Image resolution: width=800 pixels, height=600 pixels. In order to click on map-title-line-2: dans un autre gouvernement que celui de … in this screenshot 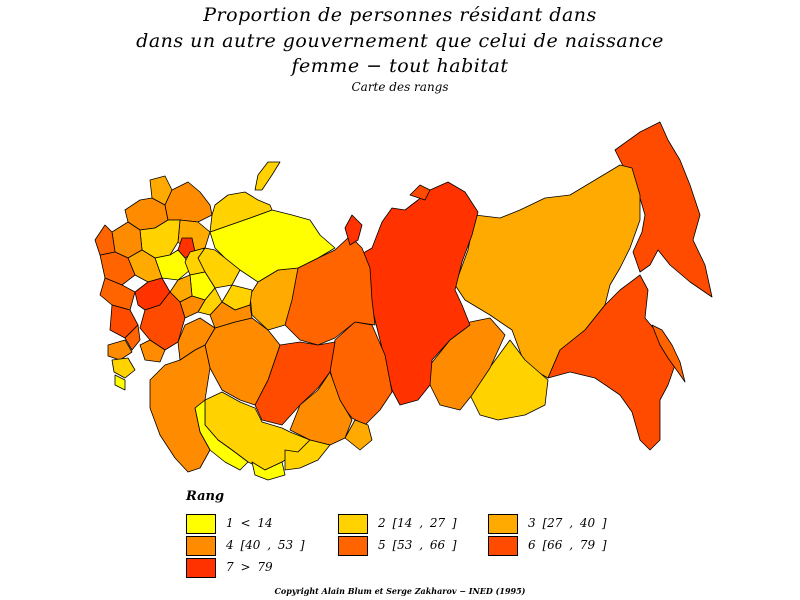, I will do `click(400, 41)`.